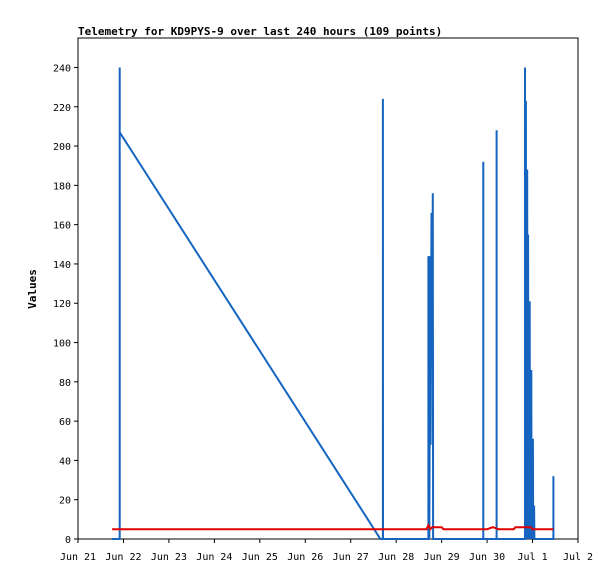 The image size is (615, 579). I want to click on y-tick-label: 120, so click(62, 304).